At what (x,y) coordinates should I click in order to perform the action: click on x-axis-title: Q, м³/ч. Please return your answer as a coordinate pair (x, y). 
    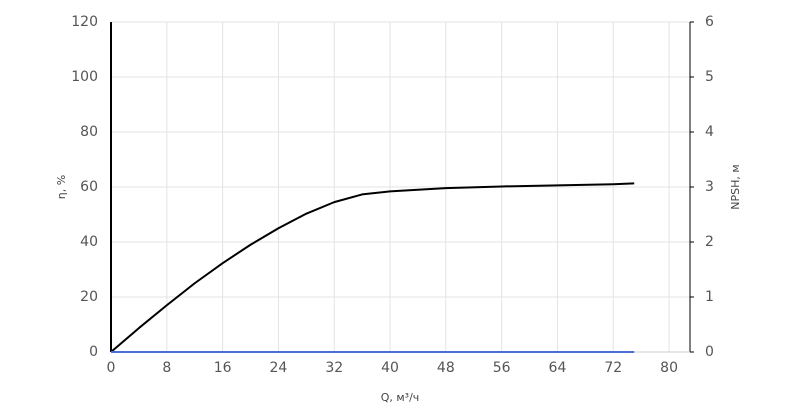
    Looking at the image, I should click on (400, 397).